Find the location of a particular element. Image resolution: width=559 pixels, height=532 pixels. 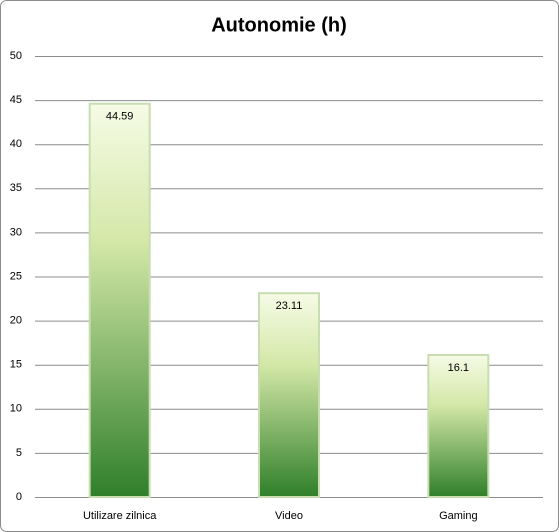

y-tick-label: 15 is located at coordinates (16, 365).